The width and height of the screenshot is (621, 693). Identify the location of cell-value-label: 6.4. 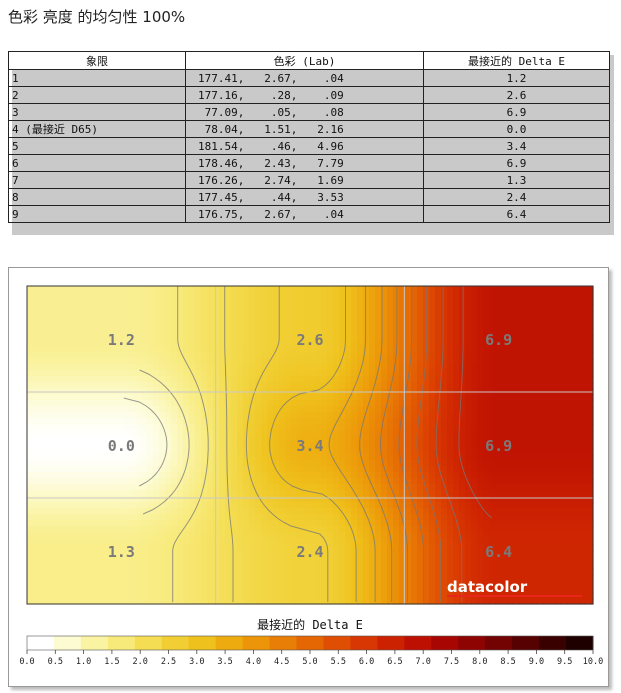
(498, 552).